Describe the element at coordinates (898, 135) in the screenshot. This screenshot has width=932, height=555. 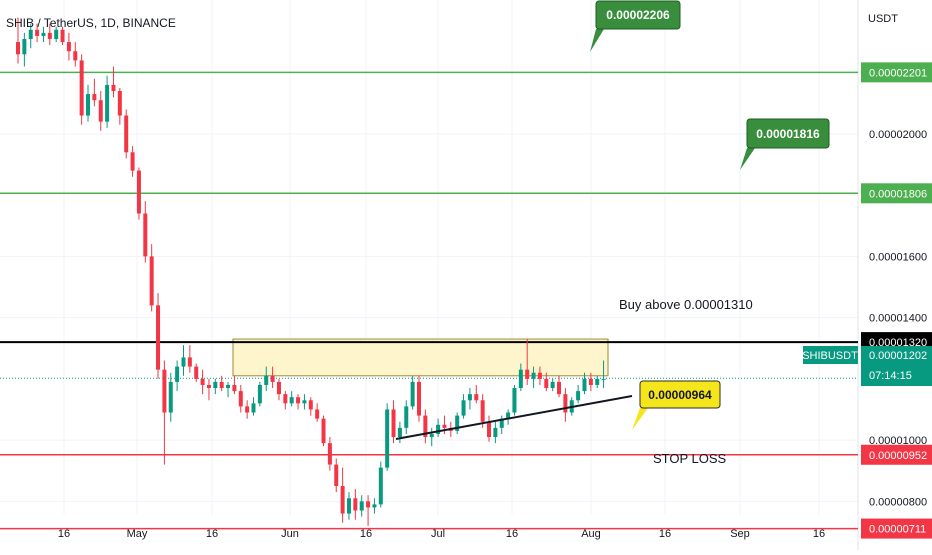
I see `y-tick-label-0: 0.00002000` at that location.